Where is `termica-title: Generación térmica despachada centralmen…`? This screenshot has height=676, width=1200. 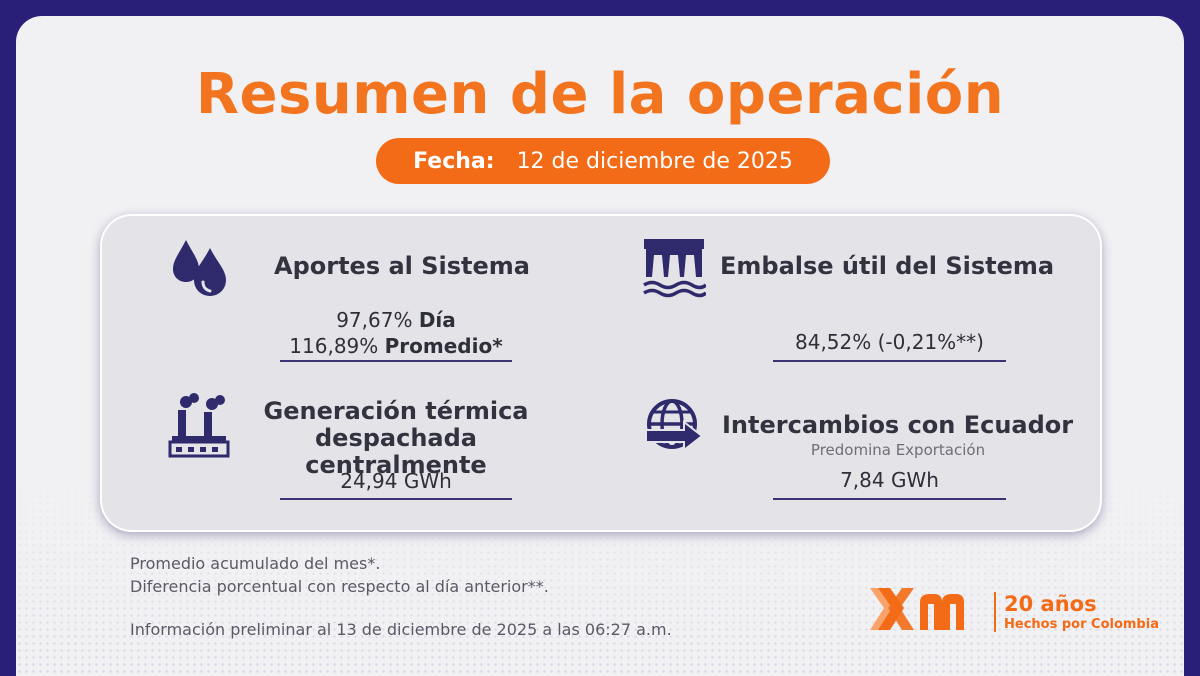
termica-title: Generación térmica despachada centralmen… is located at coordinates (396, 438).